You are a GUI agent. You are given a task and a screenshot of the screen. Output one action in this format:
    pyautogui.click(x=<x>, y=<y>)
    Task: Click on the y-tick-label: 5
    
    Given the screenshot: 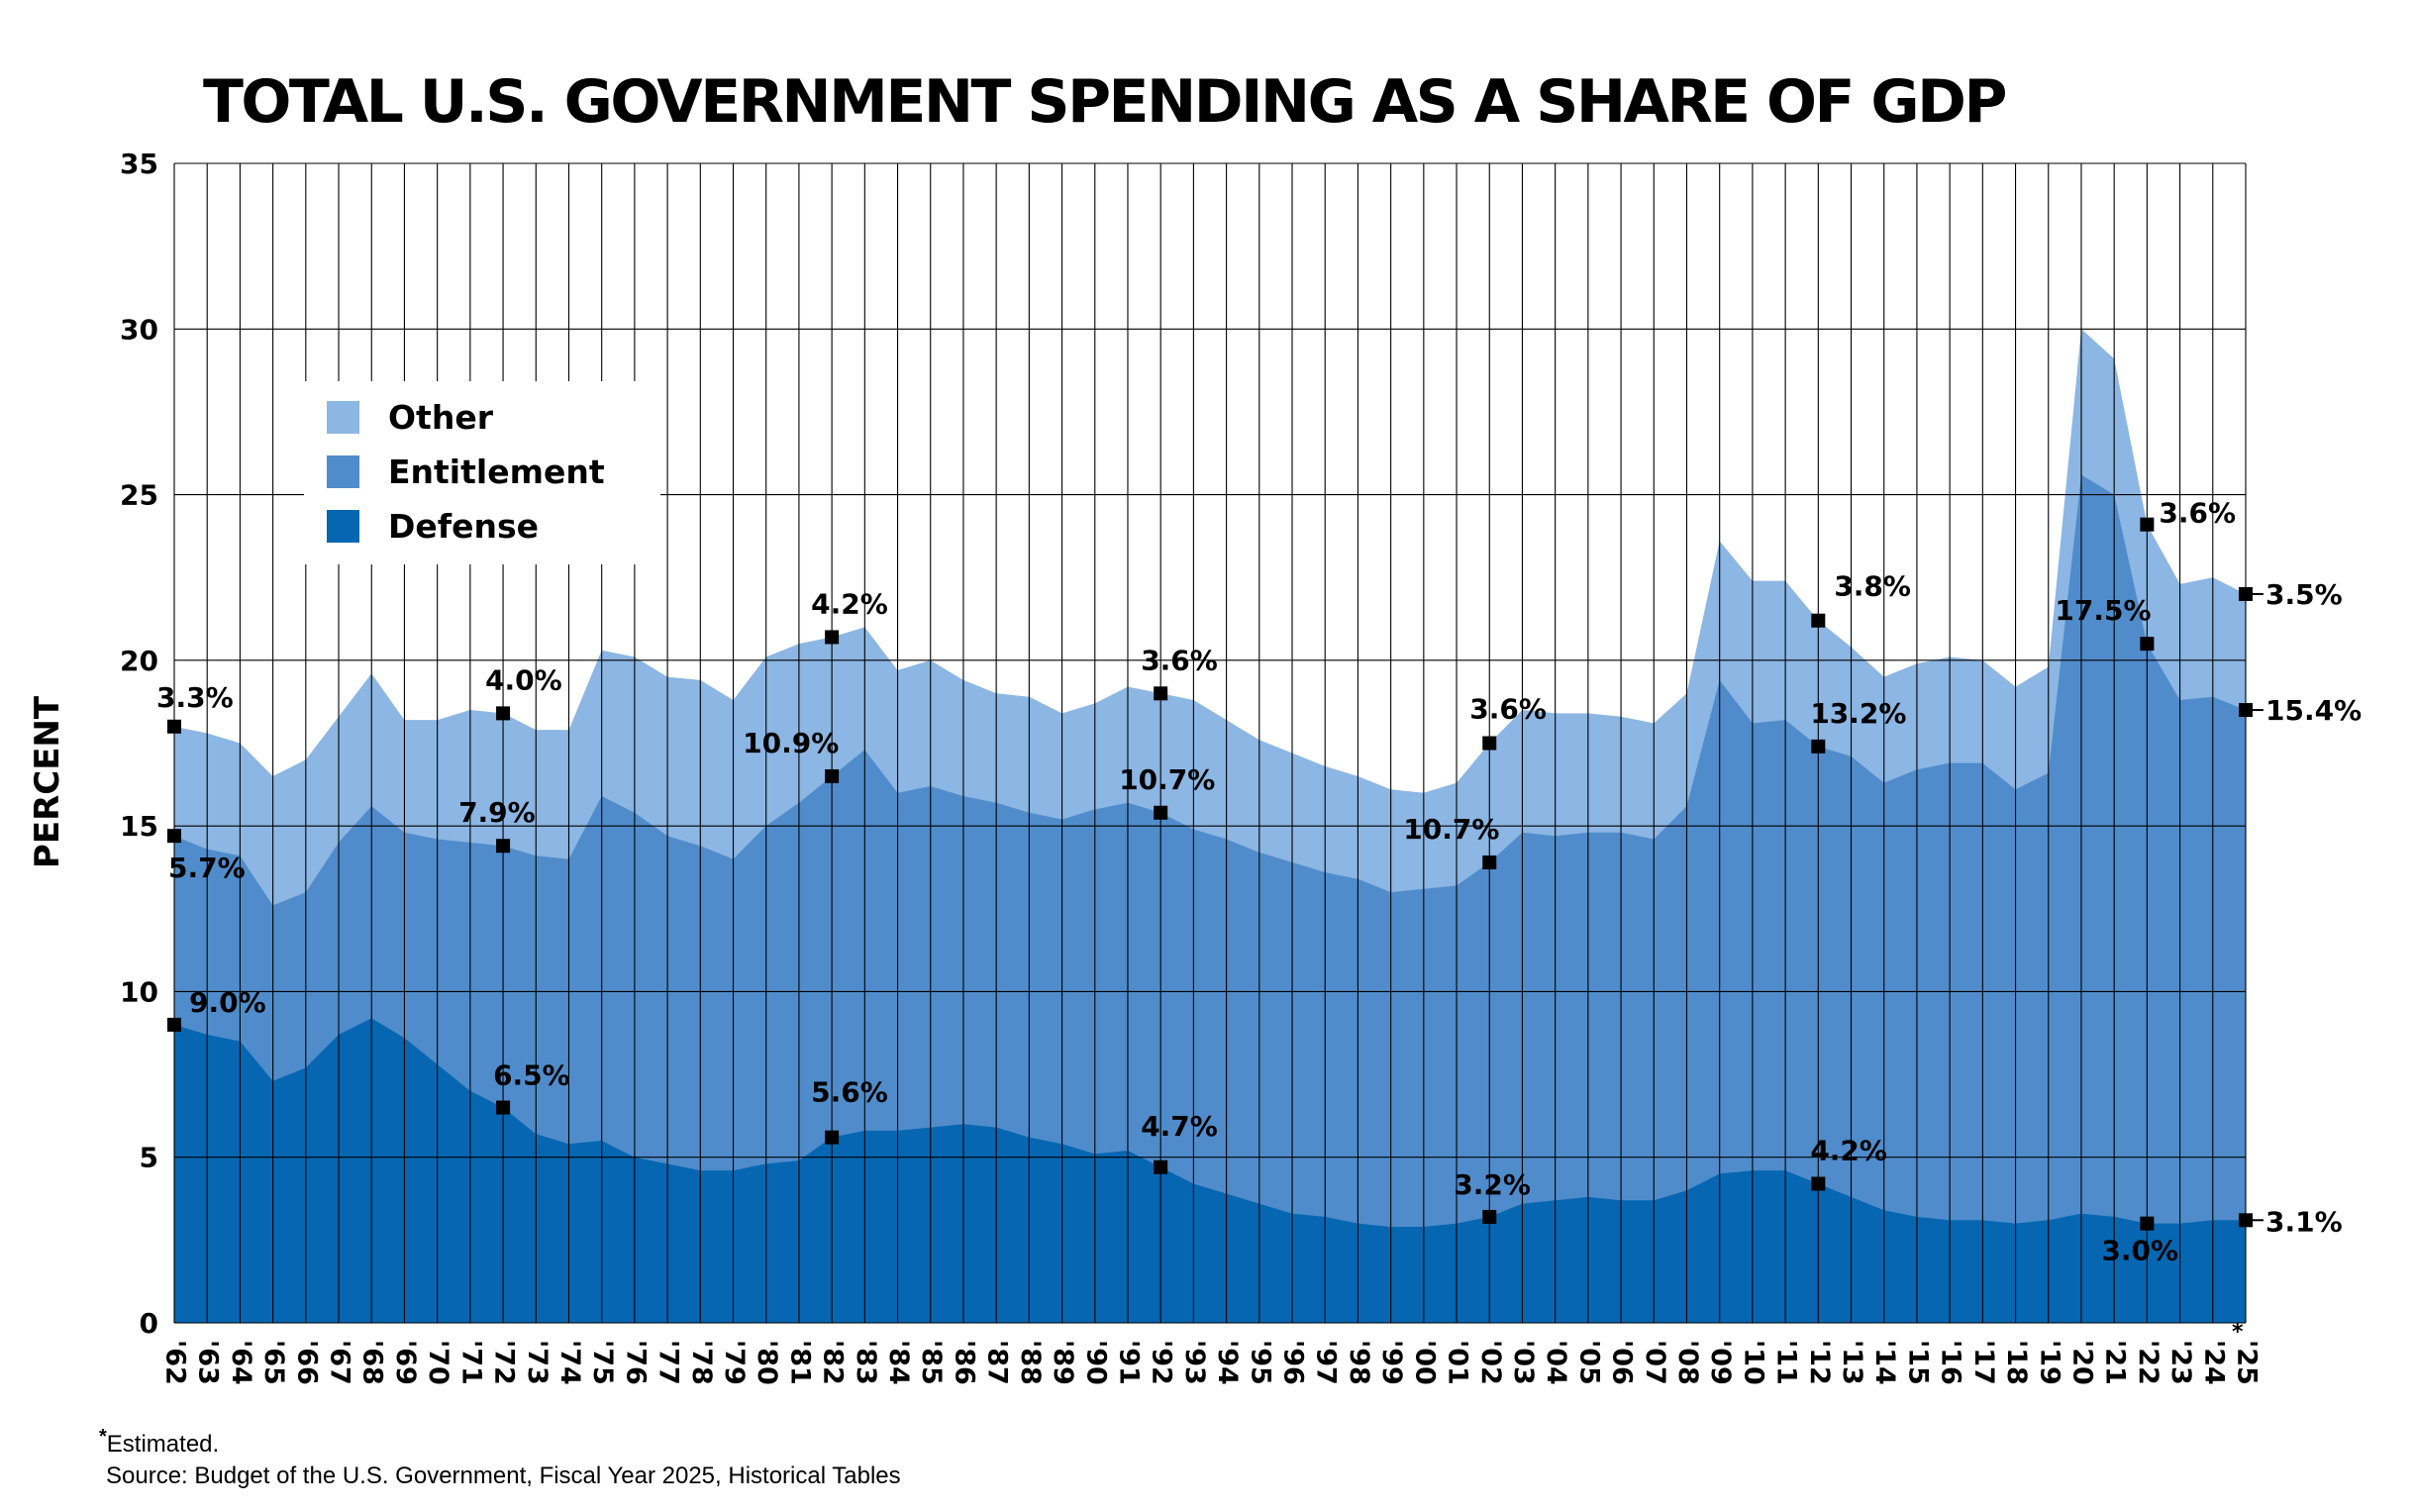 What is the action you would take?
    pyautogui.click(x=149, y=1158)
    